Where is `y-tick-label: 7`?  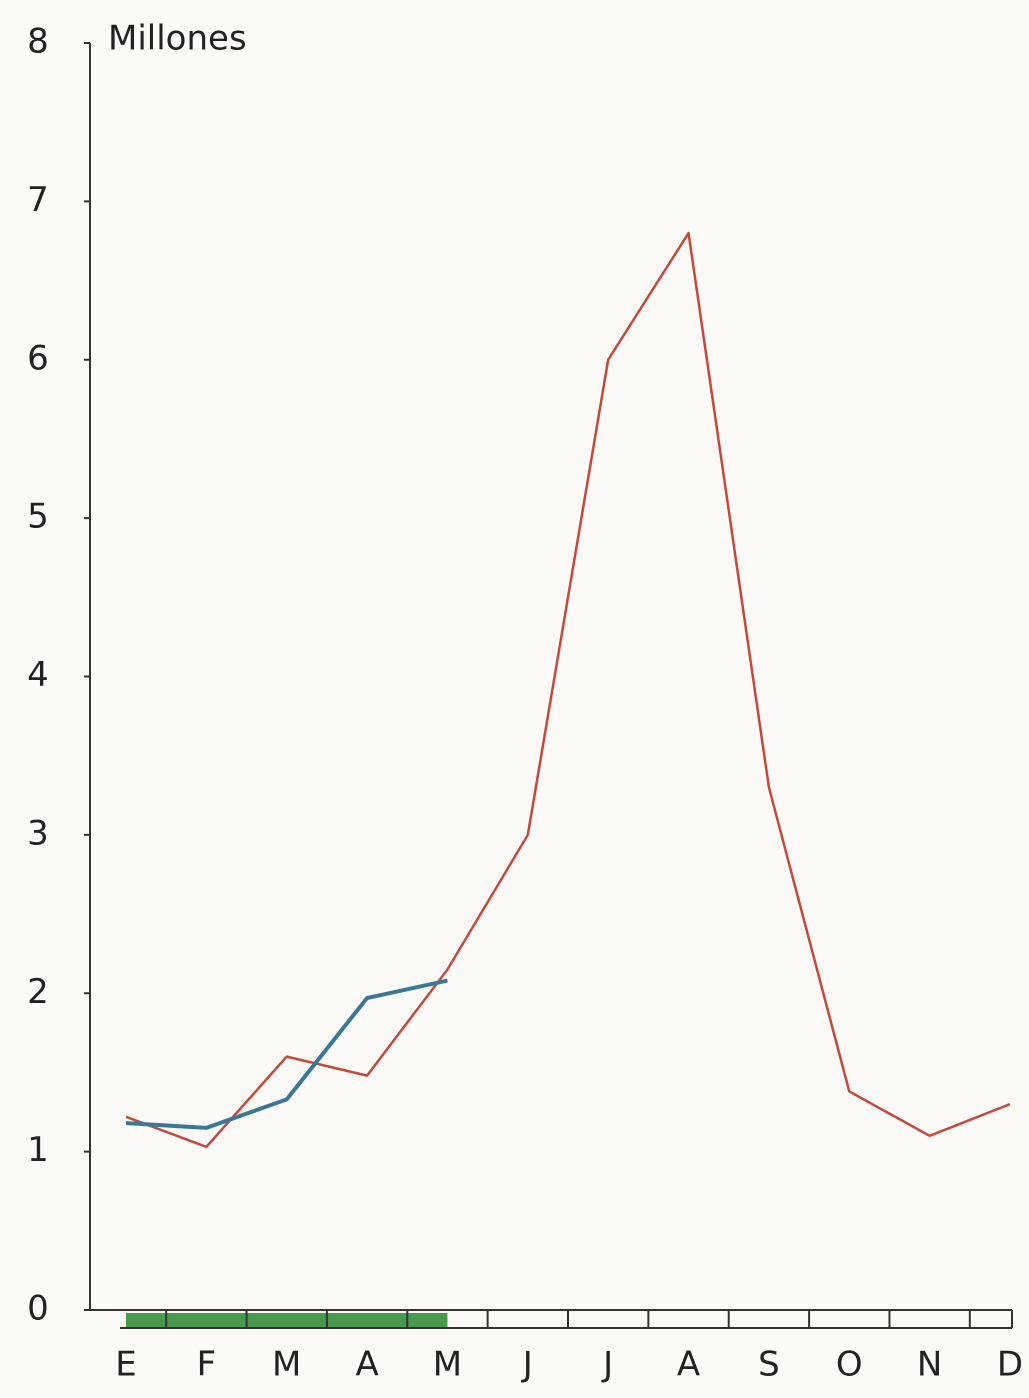
y-tick-label: 7 is located at coordinates (38, 200).